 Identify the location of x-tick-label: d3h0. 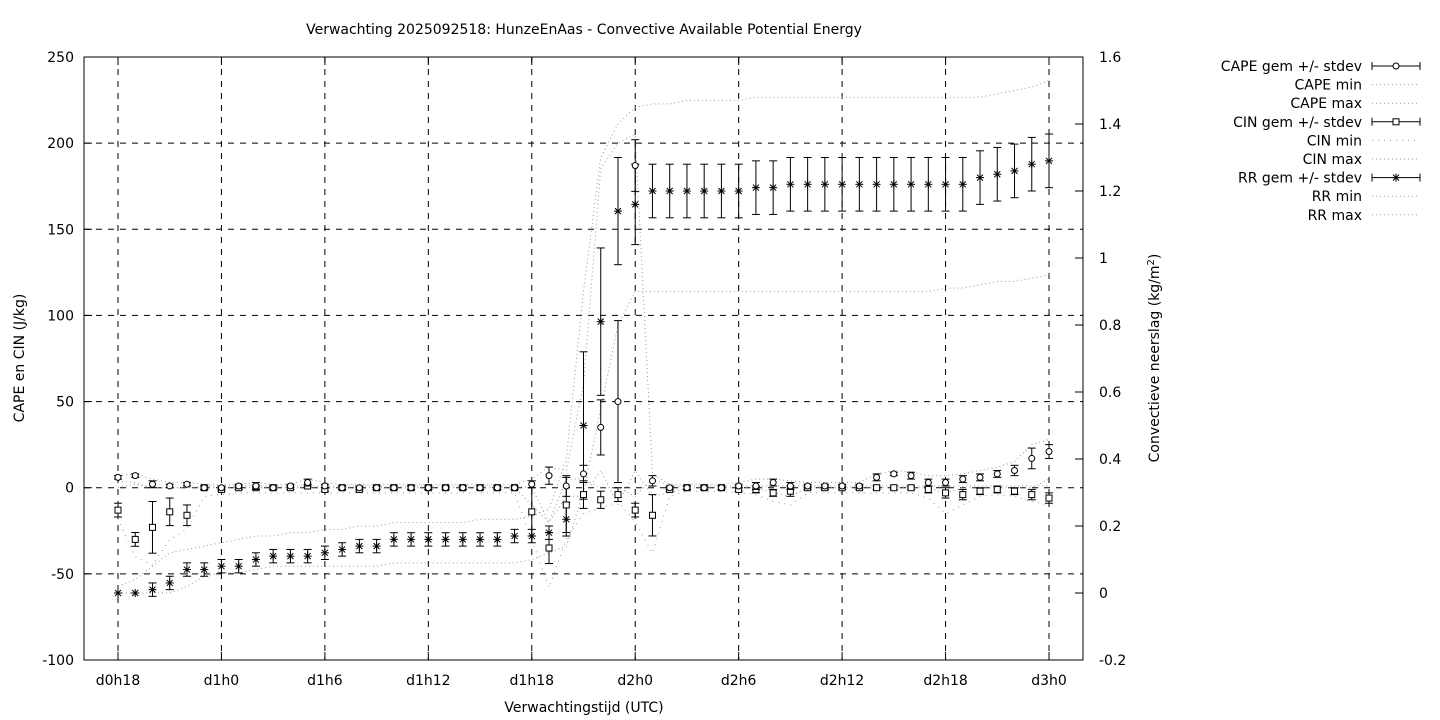
(1049, 681).